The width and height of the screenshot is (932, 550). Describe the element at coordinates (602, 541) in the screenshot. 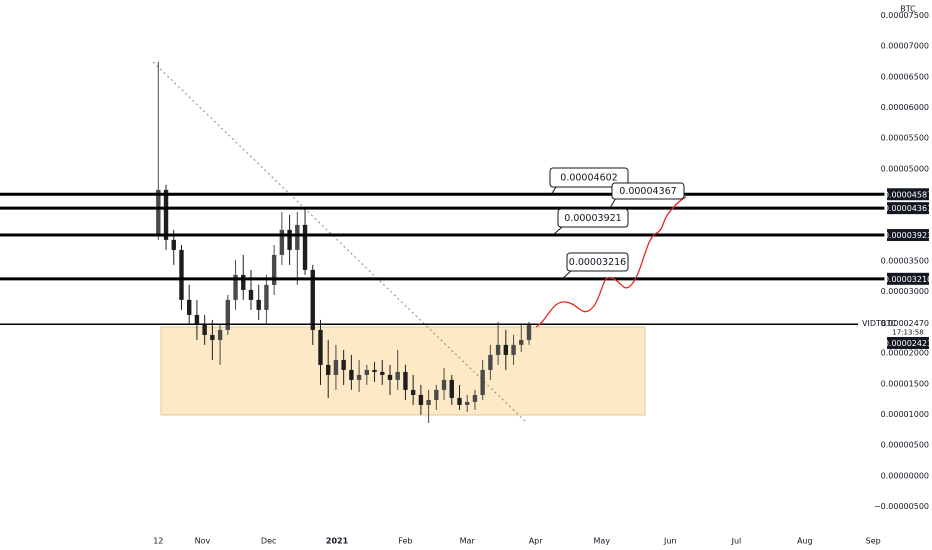

I see `x-tick-label: May` at that location.